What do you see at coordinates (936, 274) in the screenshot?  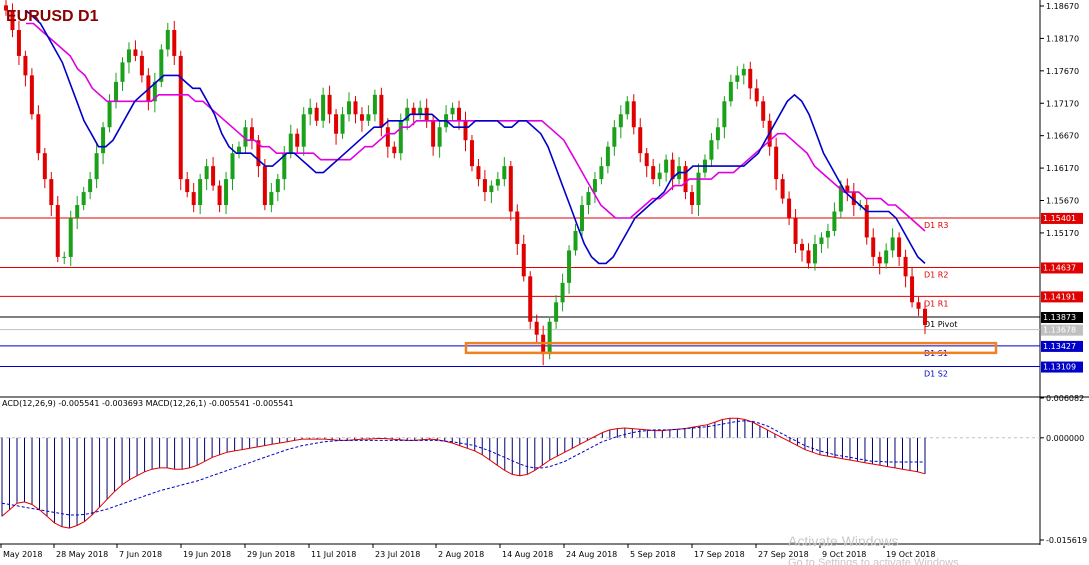 I see `level-name: D1 R2` at bounding box center [936, 274].